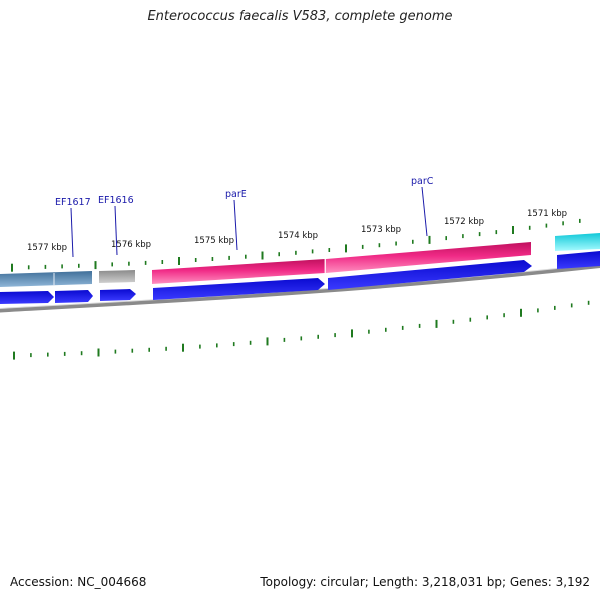 This screenshot has width=600, height=600. Describe the element at coordinates (547, 214) in the screenshot. I see `kbp-label: 1571 kbp` at that location.